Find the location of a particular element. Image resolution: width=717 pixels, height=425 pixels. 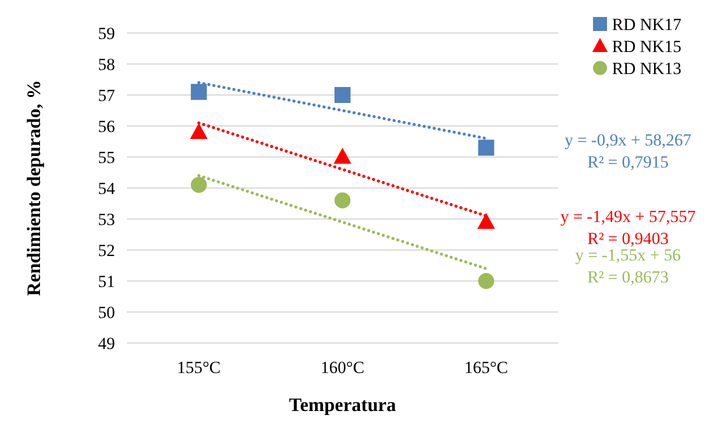

y-tick-label: 58 is located at coordinates (106, 64).